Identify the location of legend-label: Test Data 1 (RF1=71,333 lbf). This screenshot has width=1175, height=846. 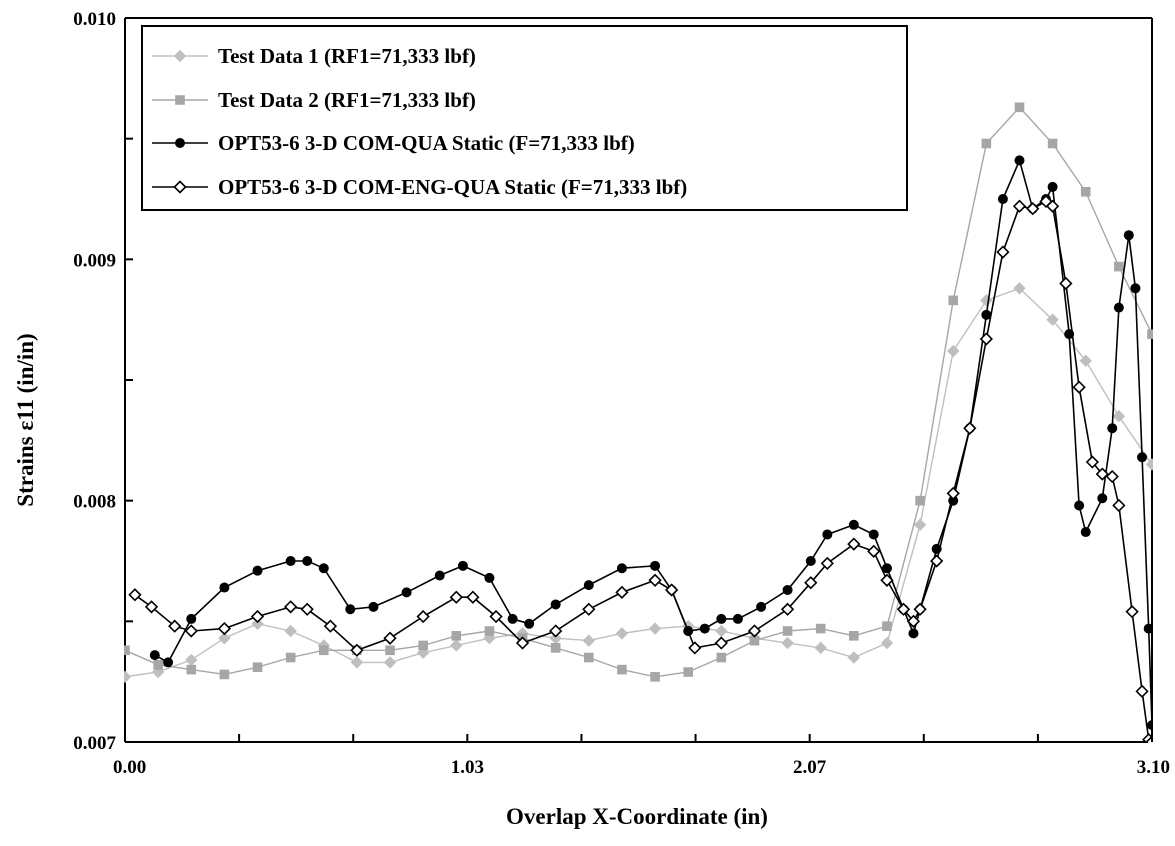
(347, 56).